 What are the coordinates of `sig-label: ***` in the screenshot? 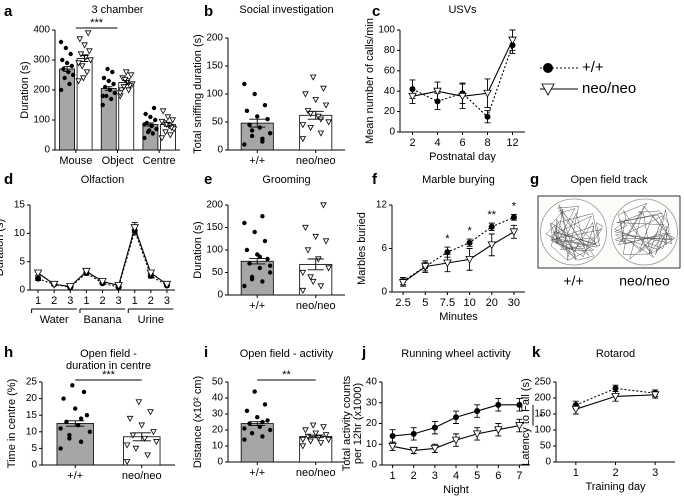 It's located at (97, 23).